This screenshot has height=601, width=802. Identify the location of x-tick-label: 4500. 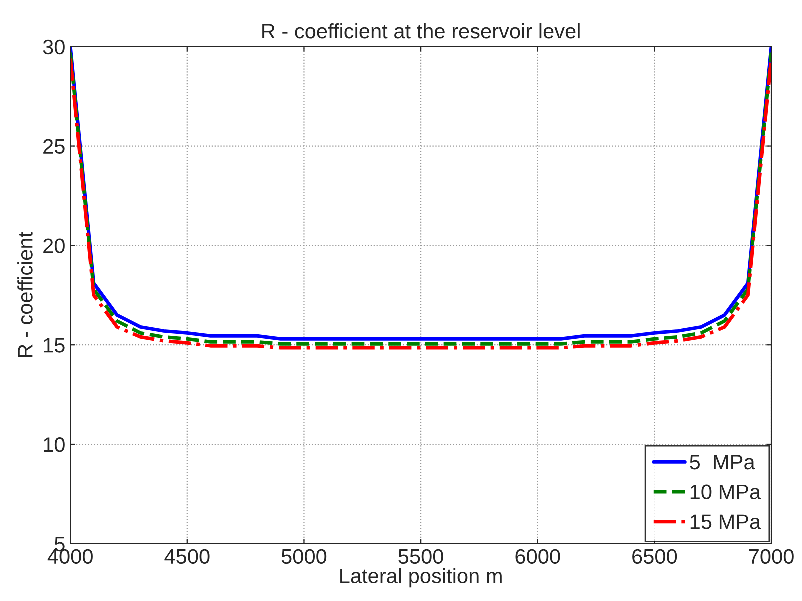
(187, 556).